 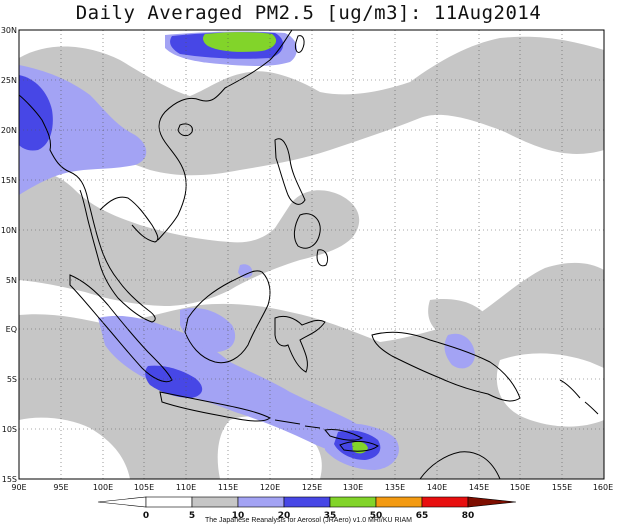 I want to click on lat-label: 5S, so click(x=12, y=379).